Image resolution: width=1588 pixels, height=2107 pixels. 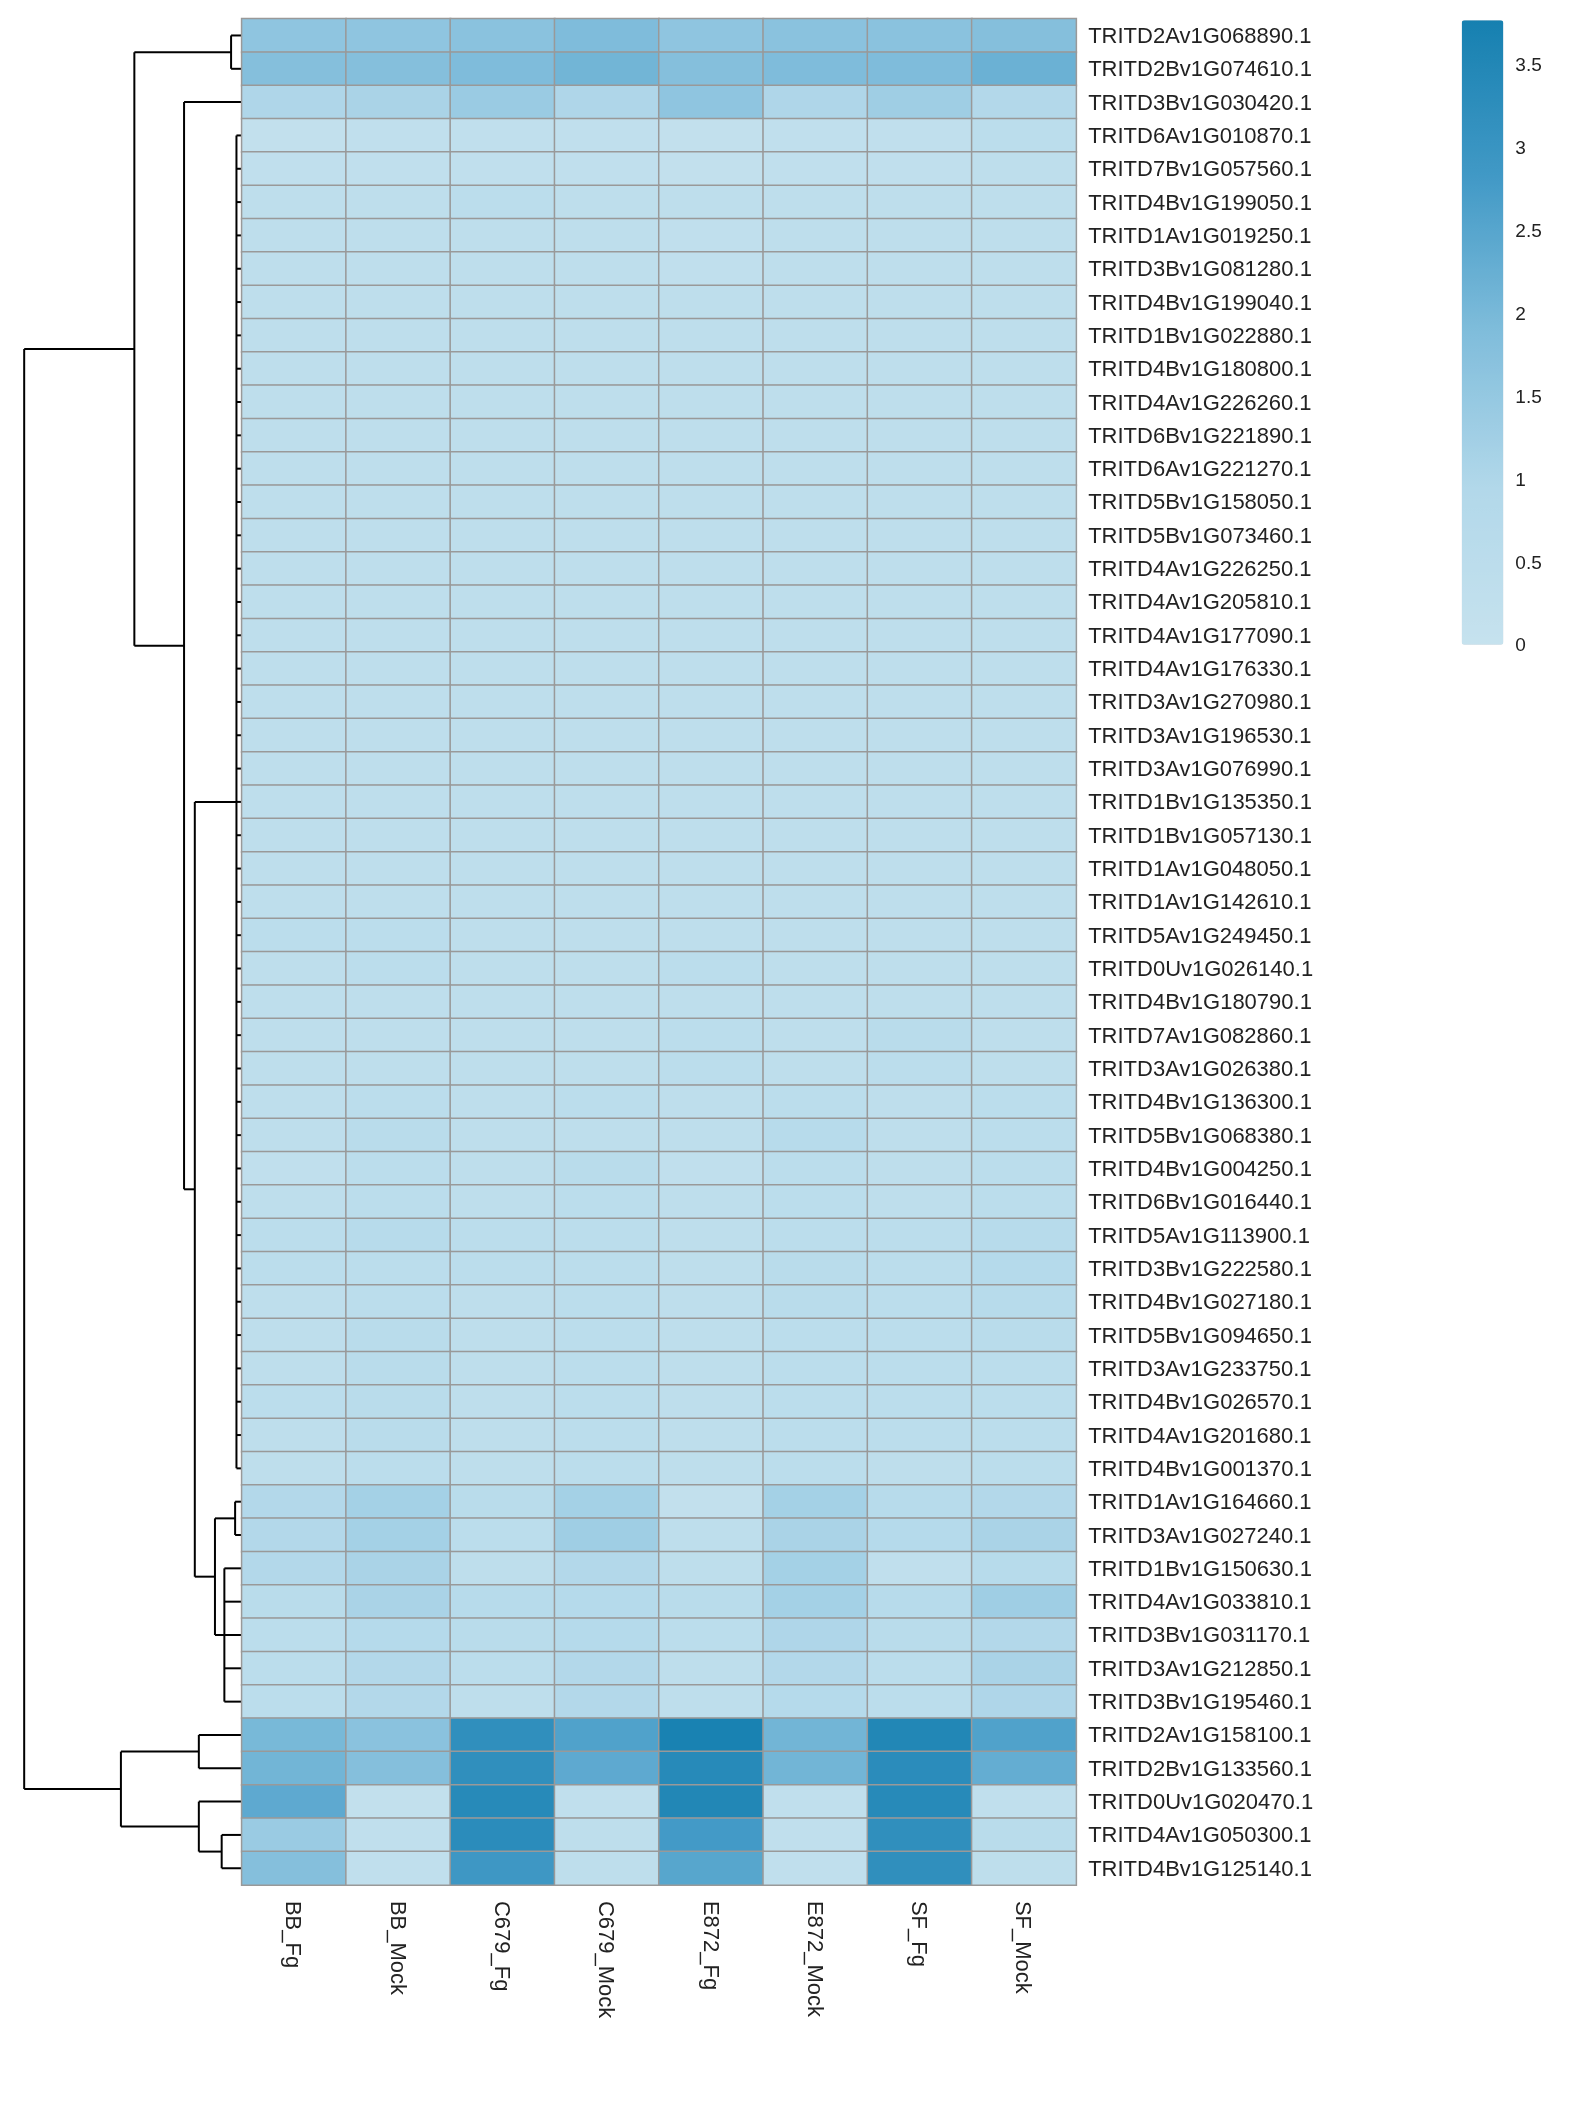 What do you see at coordinates (1520, 148) in the screenshot?
I see `color-bar-label: 3` at bounding box center [1520, 148].